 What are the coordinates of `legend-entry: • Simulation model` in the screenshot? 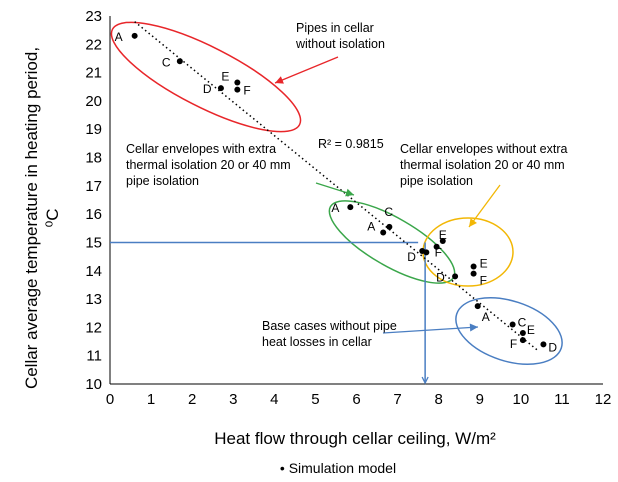 It's located at (338, 468).